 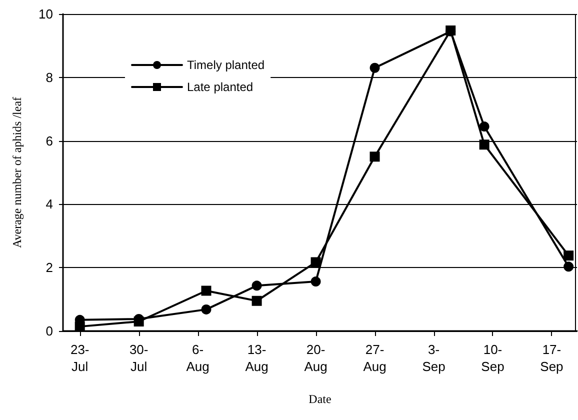 I want to click on legend-label: Timely planted, so click(x=226, y=65).